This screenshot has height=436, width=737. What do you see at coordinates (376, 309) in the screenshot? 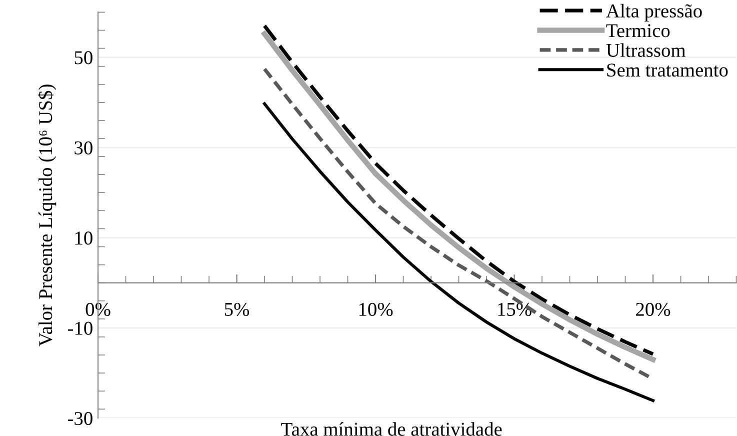
I see `x-tick-label: 10%` at bounding box center [376, 309].